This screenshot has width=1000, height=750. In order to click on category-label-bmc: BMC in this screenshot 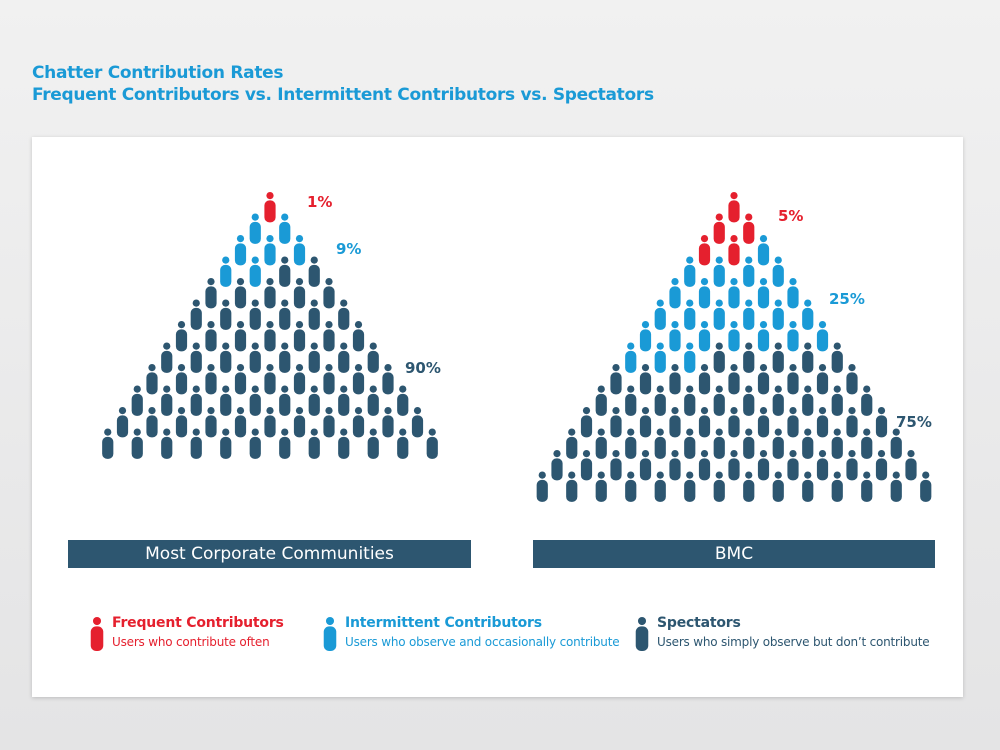, I will do `click(734, 554)`.